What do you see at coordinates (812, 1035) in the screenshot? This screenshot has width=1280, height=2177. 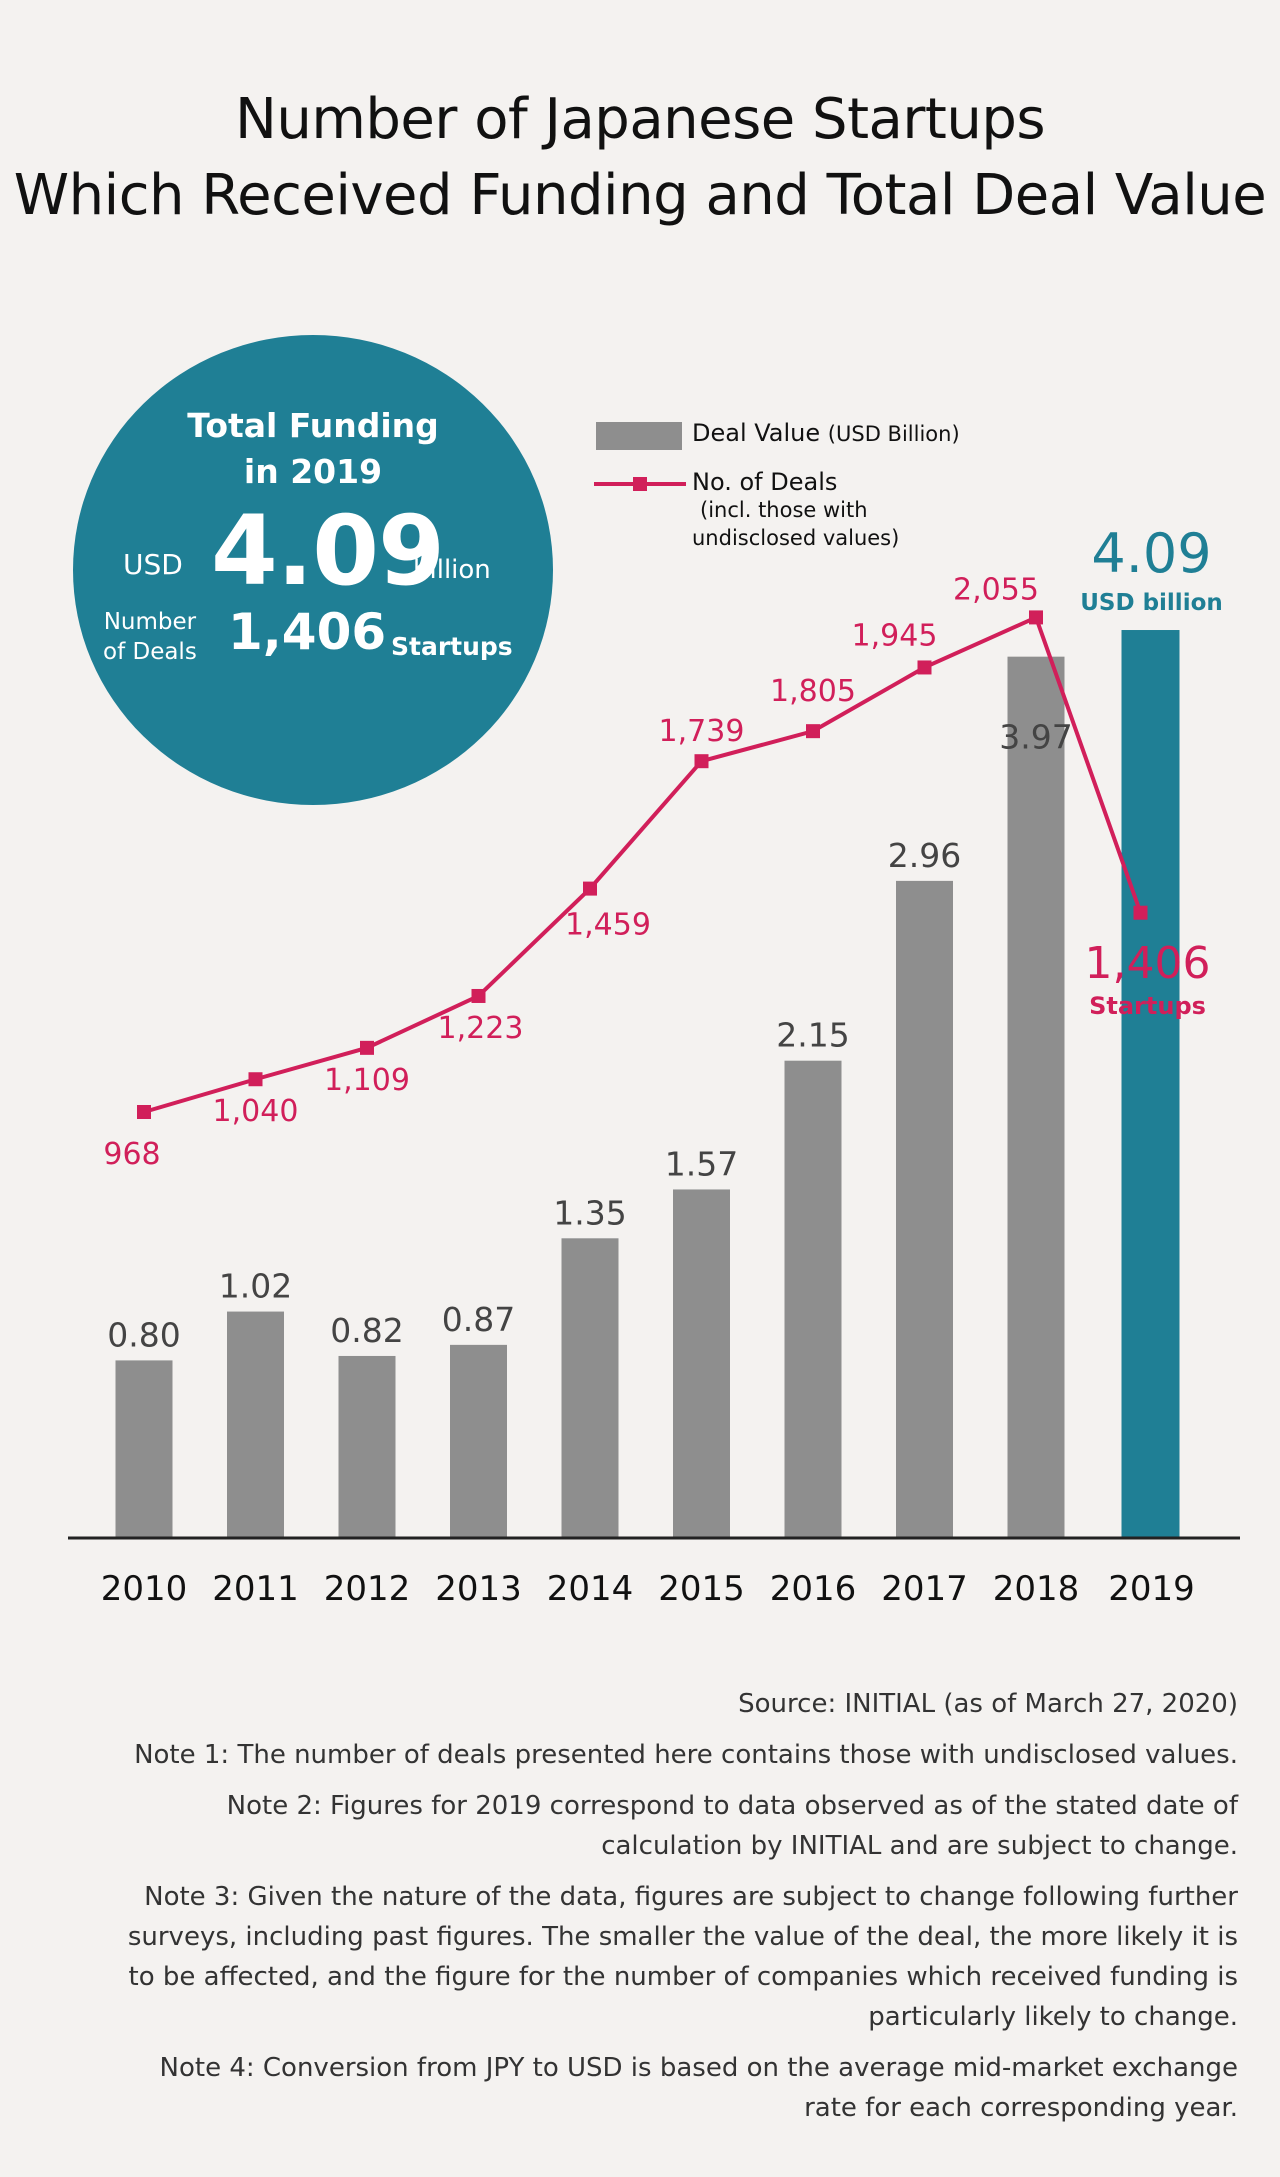 I see `bar-label-2016: 2.15` at bounding box center [812, 1035].